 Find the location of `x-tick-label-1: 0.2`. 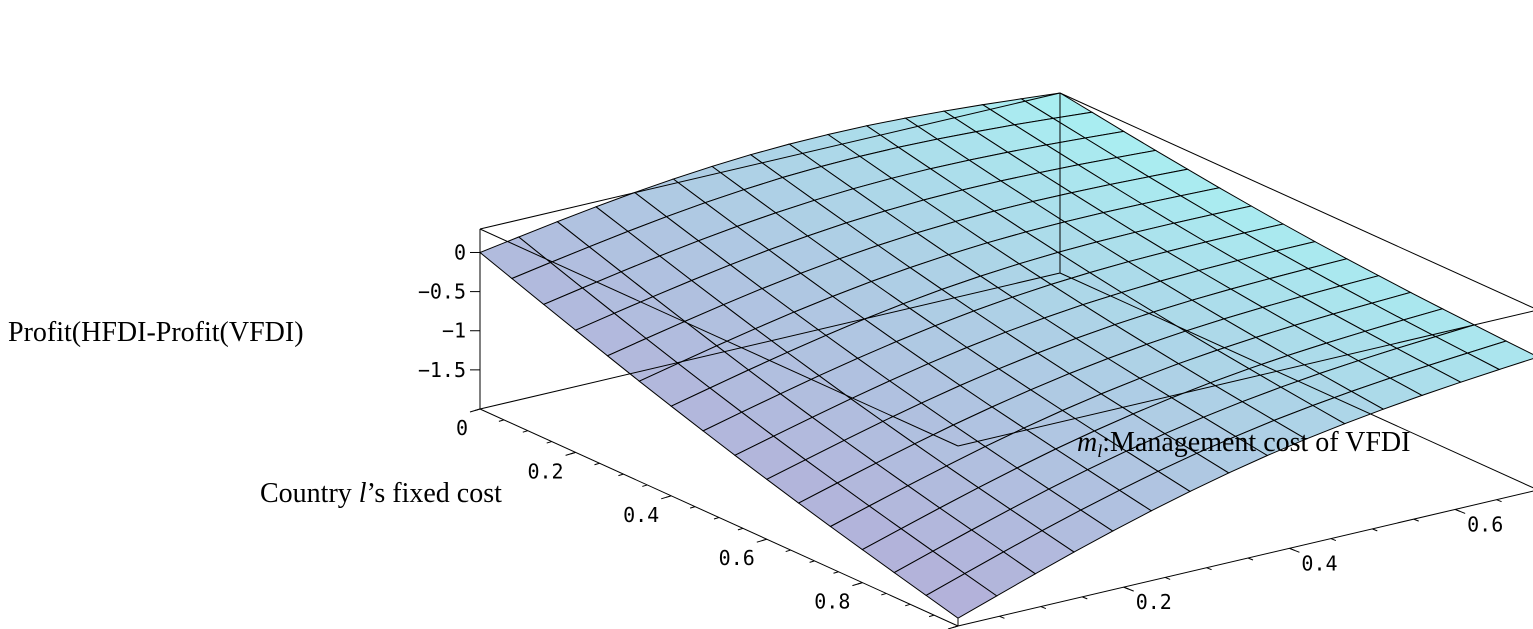

x-tick-label-1: 0.2 is located at coordinates (545, 471).